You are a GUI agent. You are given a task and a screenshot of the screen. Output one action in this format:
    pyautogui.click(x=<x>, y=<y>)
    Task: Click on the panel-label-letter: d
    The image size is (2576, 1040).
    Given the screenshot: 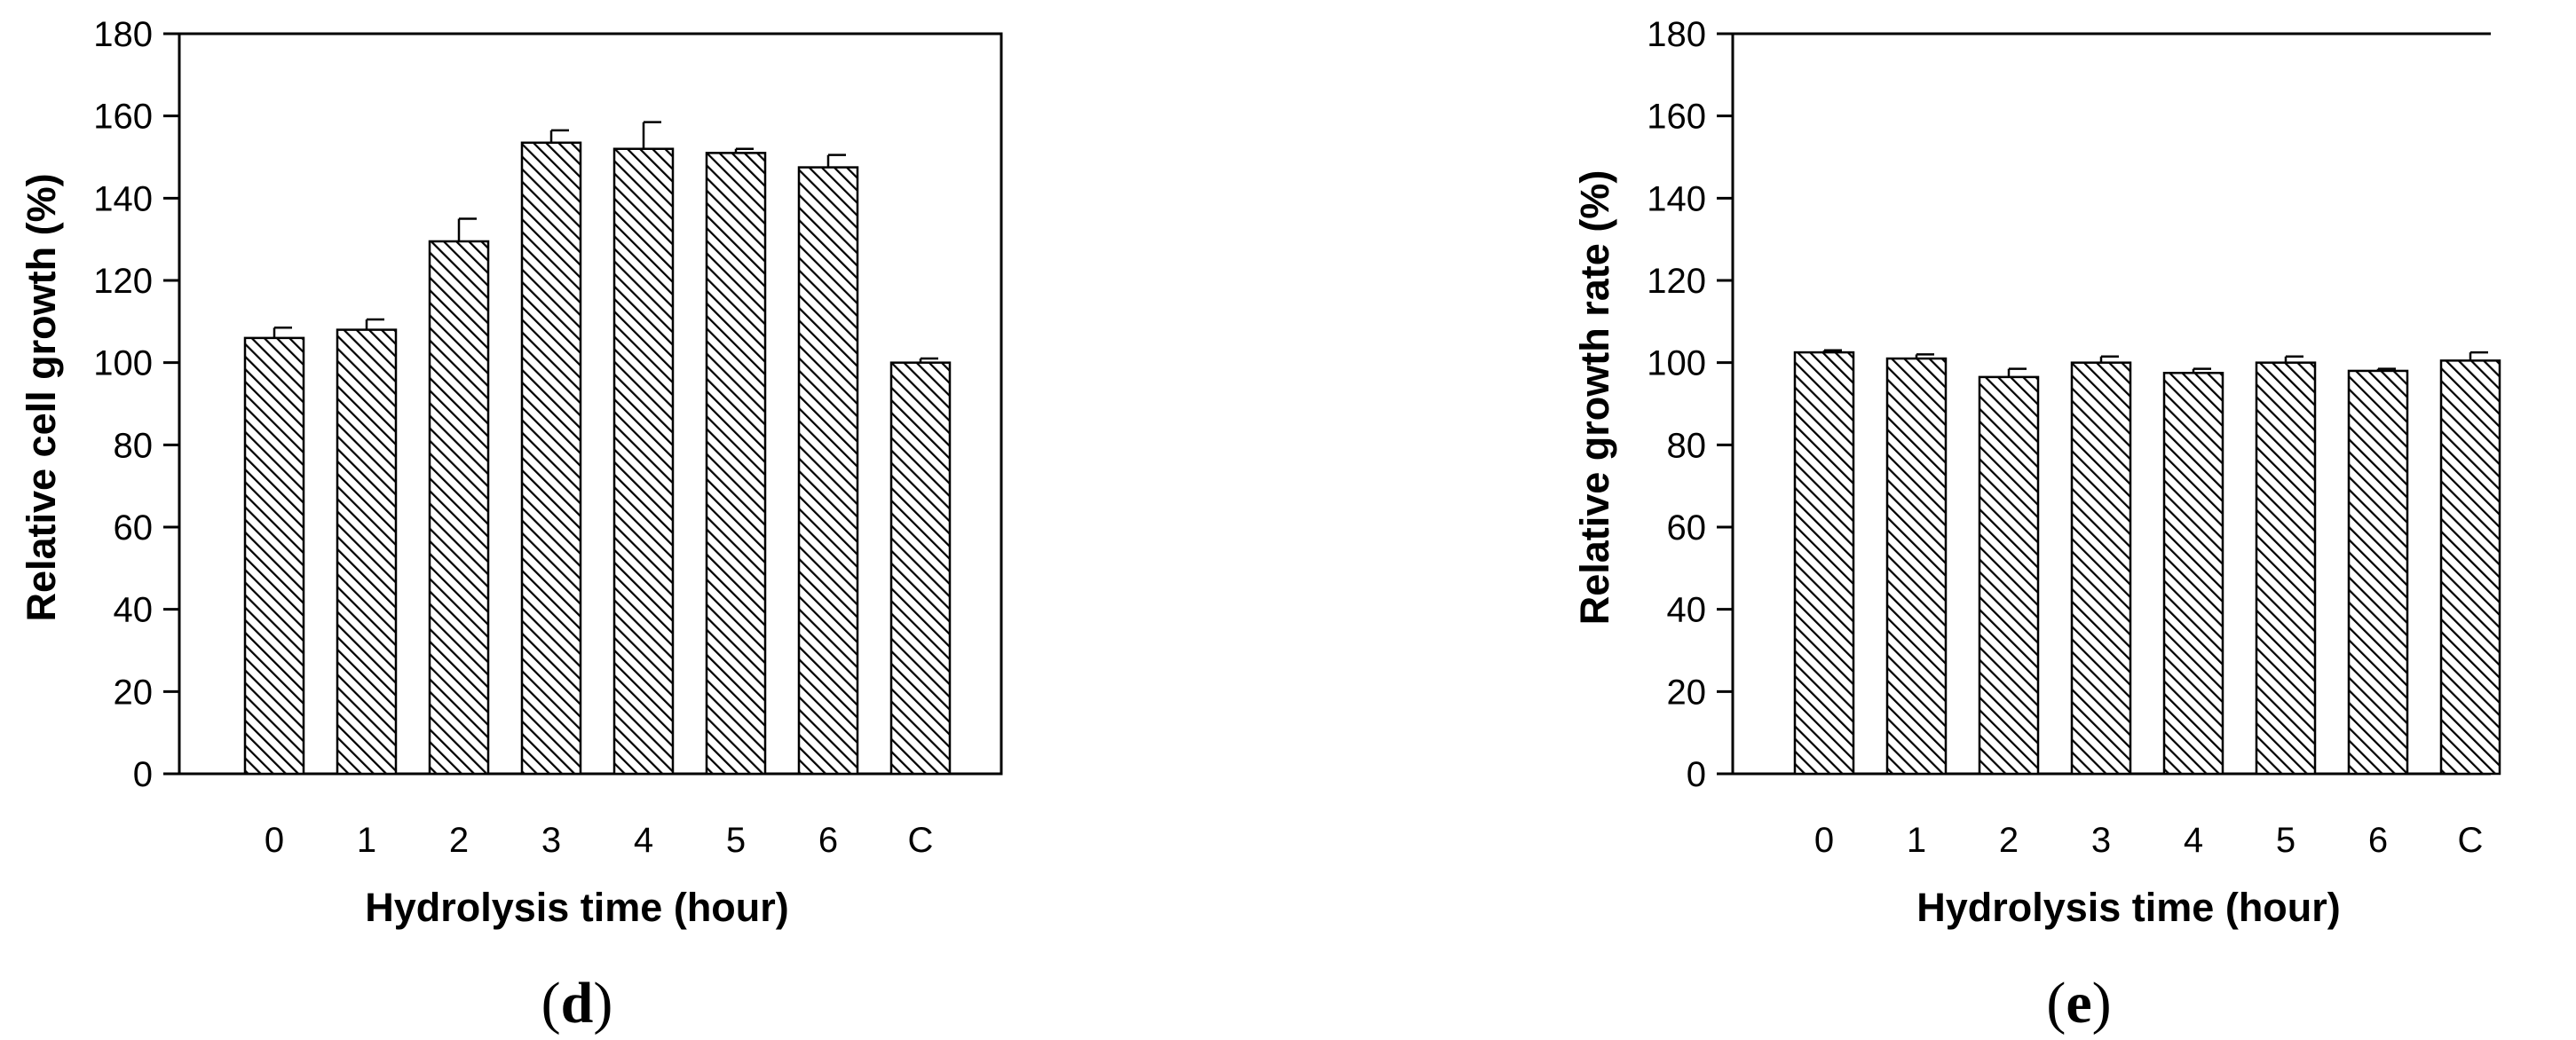 What is the action you would take?
    pyautogui.click(x=577, y=1003)
    